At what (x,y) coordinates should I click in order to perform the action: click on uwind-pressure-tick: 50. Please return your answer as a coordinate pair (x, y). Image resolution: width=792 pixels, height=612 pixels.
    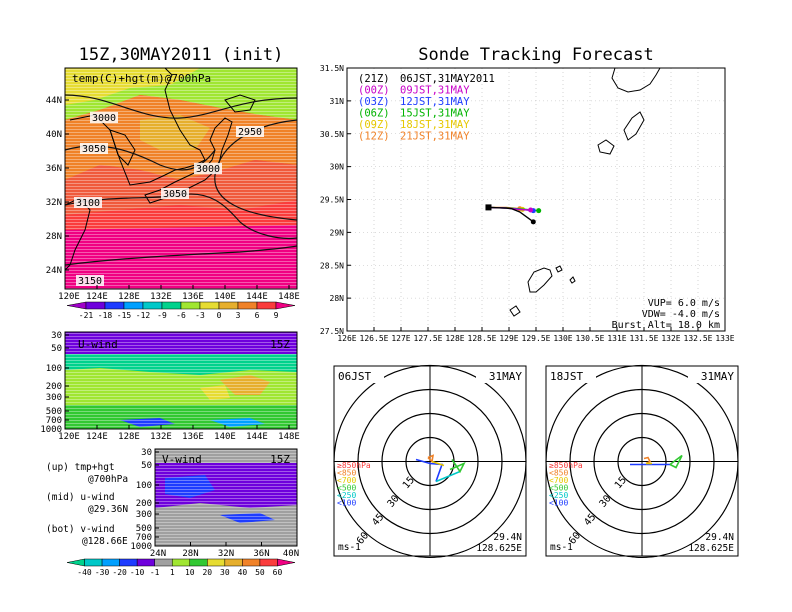
    Looking at the image, I should click on (56, 349).